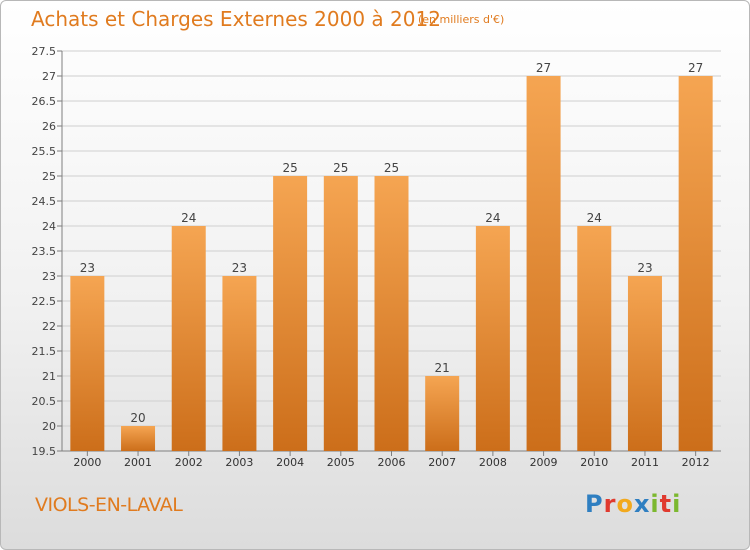 This screenshot has height=550, width=750. I want to click on x-tick-label: 2005, so click(341, 462).